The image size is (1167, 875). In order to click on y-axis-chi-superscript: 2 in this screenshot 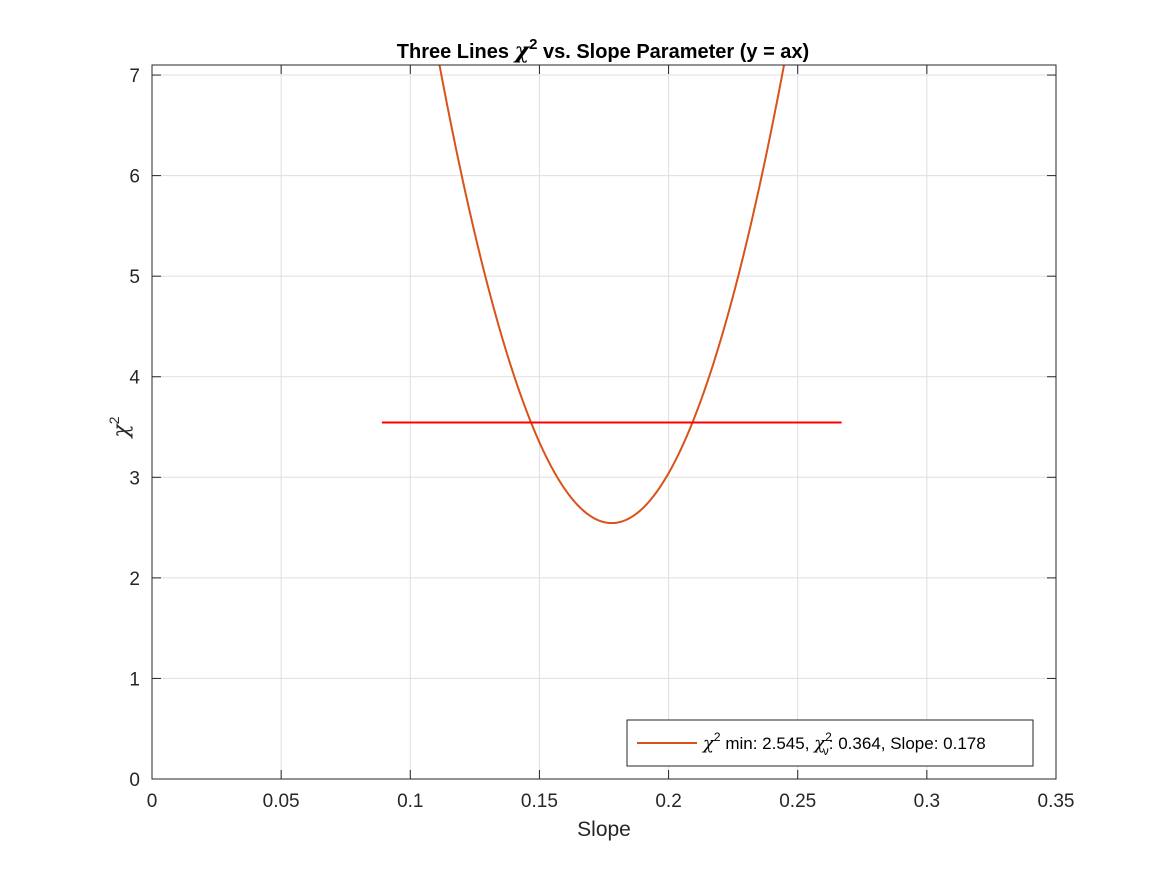, I will do `click(114, 420)`.